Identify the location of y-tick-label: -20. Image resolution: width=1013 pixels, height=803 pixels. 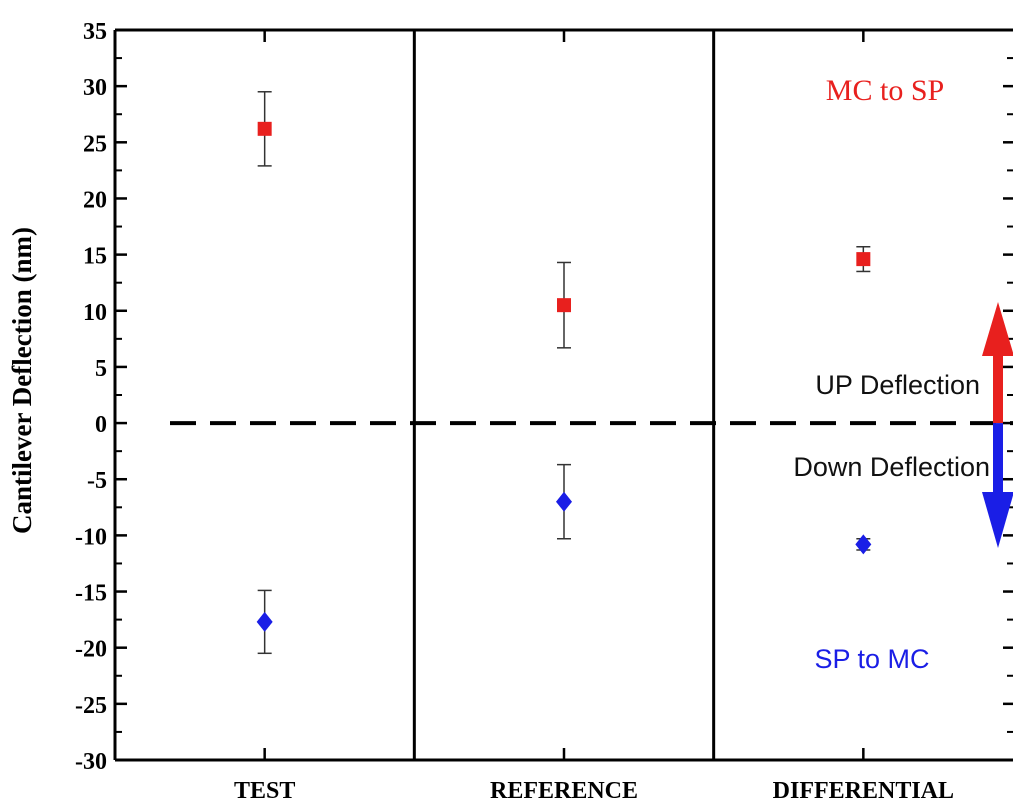
(91, 650).